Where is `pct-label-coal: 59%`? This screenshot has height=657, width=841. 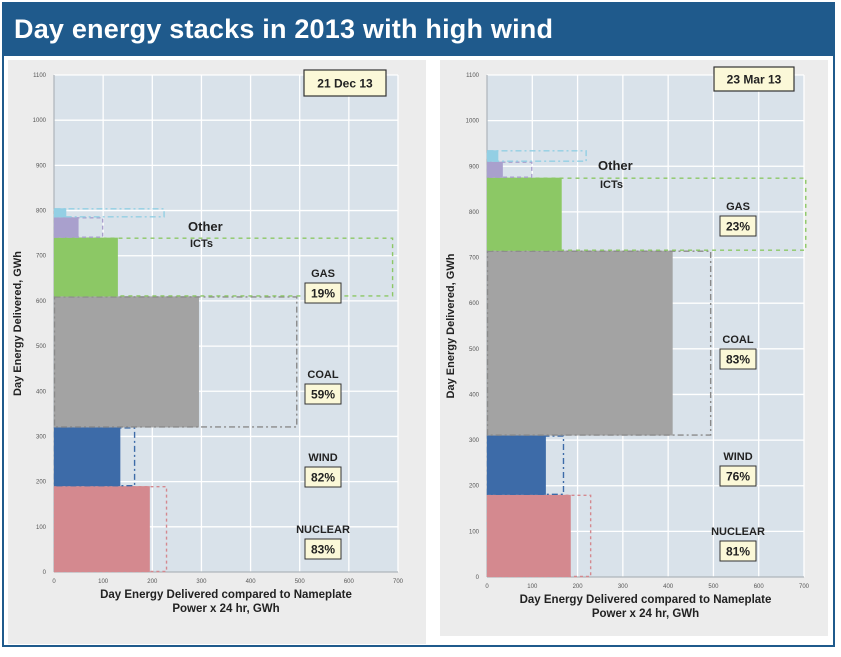 pct-label-coal: 59% is located at coordinates (323, 395).